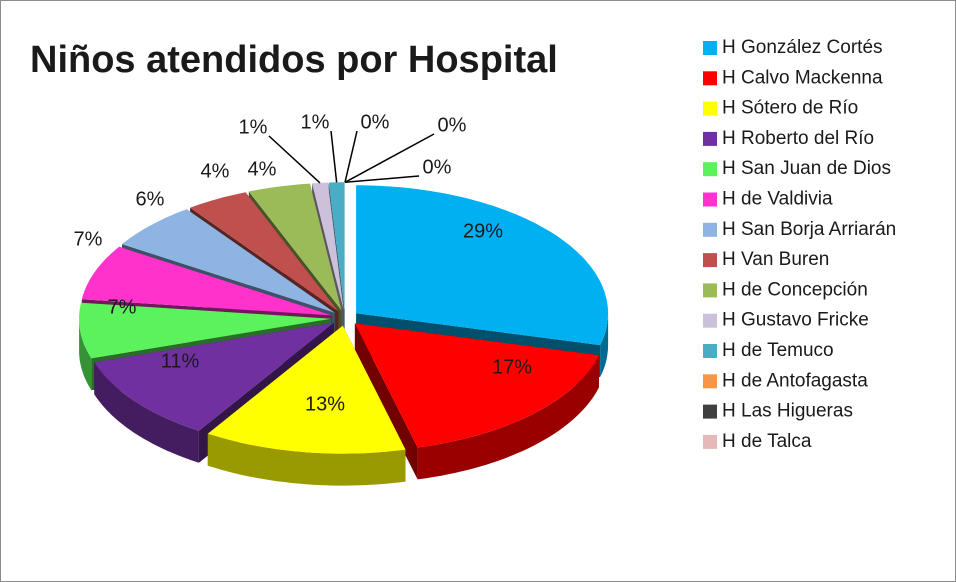 The width and height of the screenshot is (956, 582). Describe the element at coordinates (777, 199) in the screenshot. I see `legend-label: H de Valdivia` at that location.